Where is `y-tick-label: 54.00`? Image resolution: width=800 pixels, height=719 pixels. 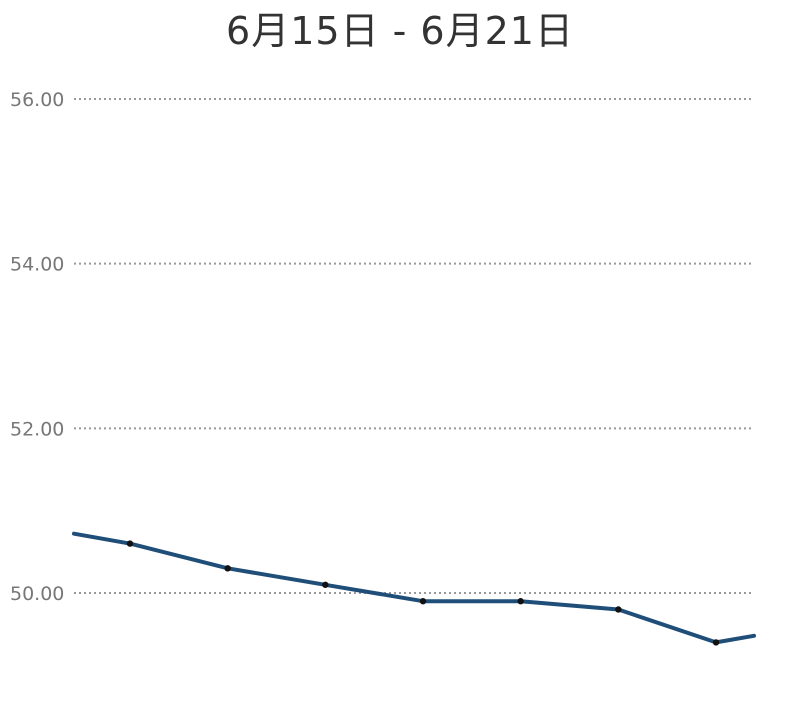
y-tick-label: 54.00 is located at coordinates (37, 265).